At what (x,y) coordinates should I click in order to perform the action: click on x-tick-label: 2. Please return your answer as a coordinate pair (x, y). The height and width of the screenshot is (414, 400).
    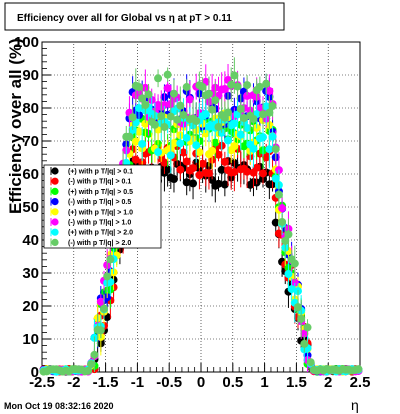
    Looking at the image, I should click on (328, 382).